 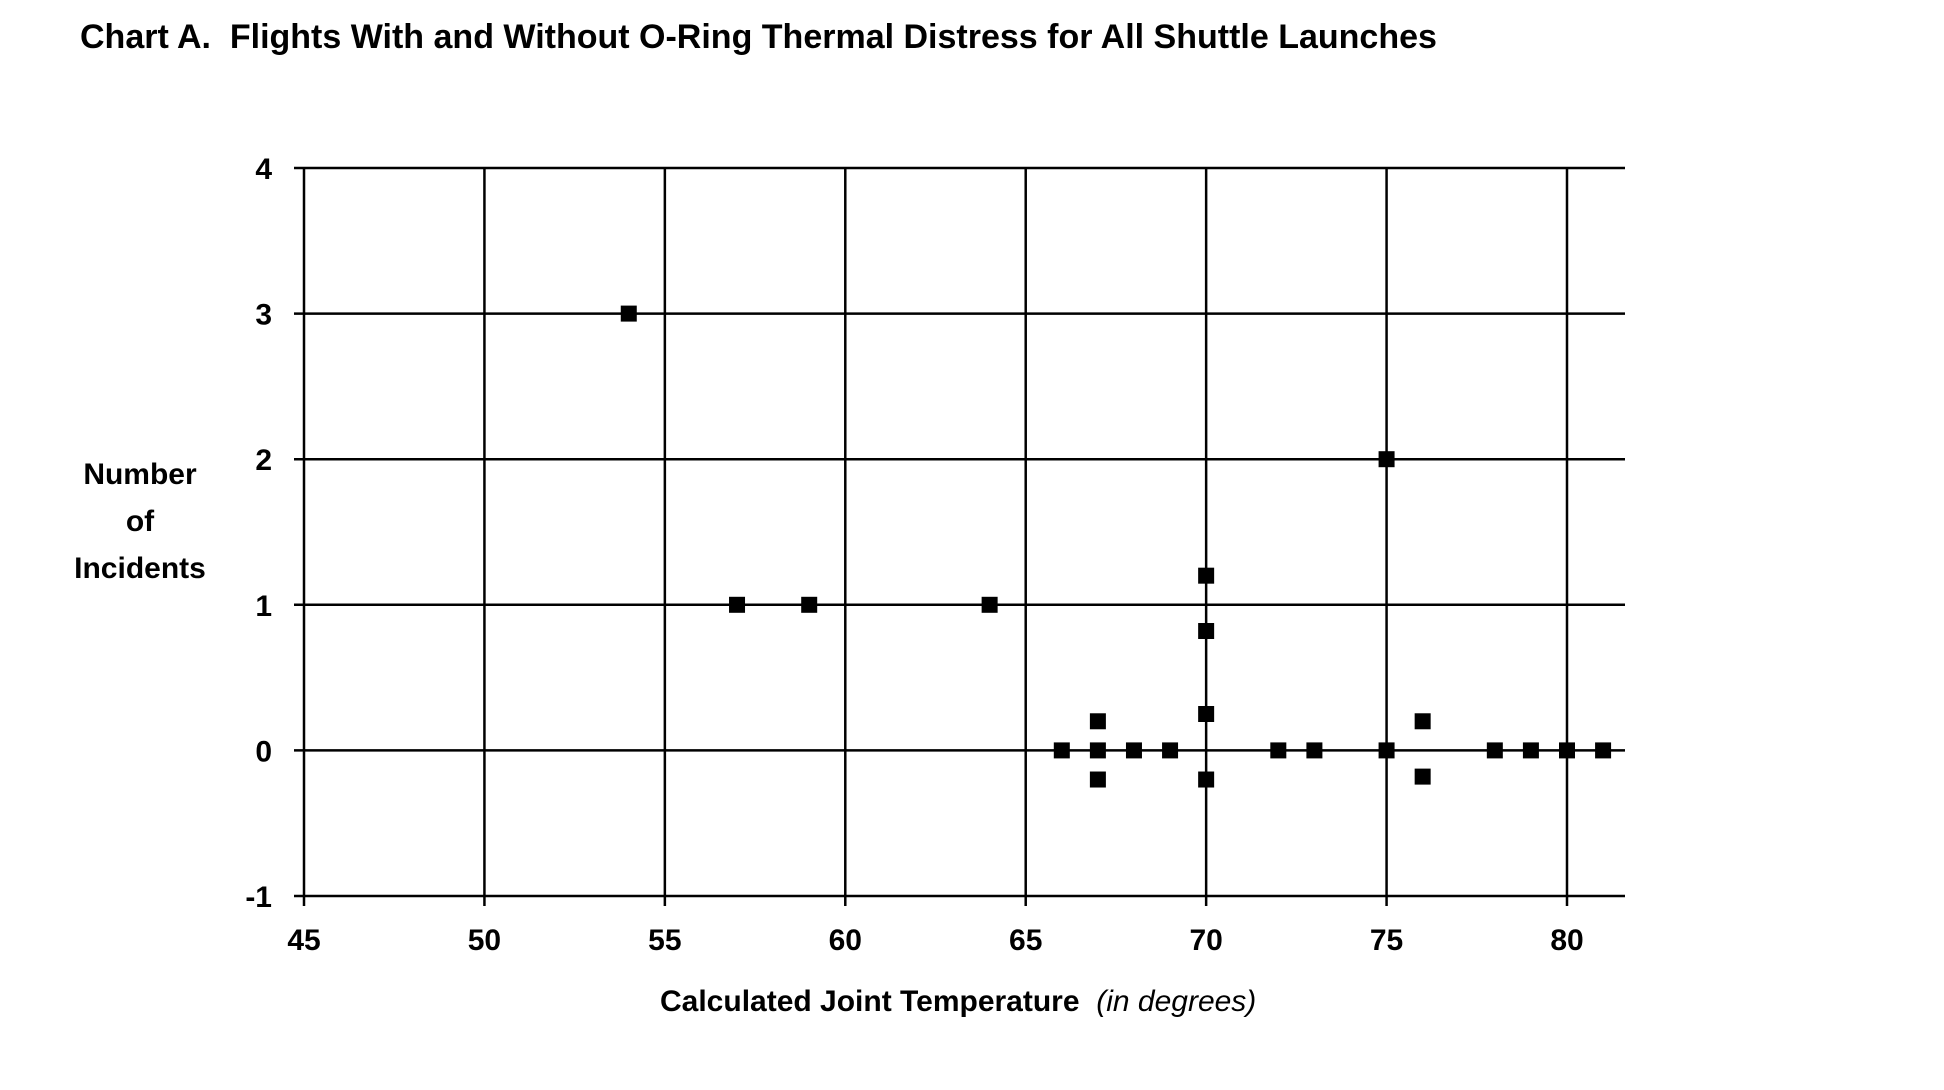 What do you see at coordinates (263, 169) in the screenshot?
I see `y-tick-label: 4` at bounding box center [263, 169].